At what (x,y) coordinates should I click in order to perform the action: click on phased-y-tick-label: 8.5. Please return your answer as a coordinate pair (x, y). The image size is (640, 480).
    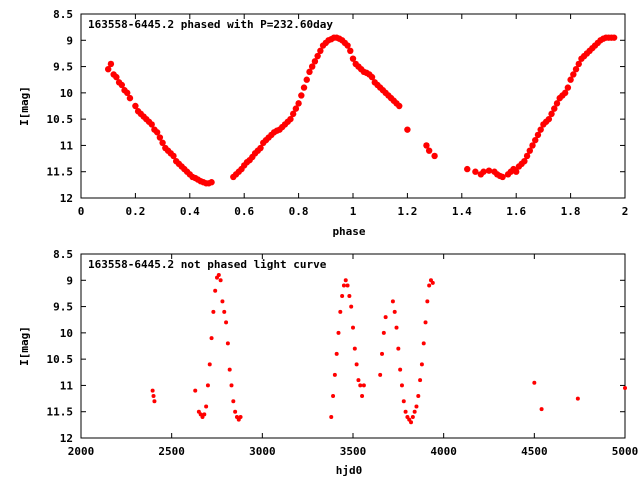
    Looking at the image, I should click on (63, 14).